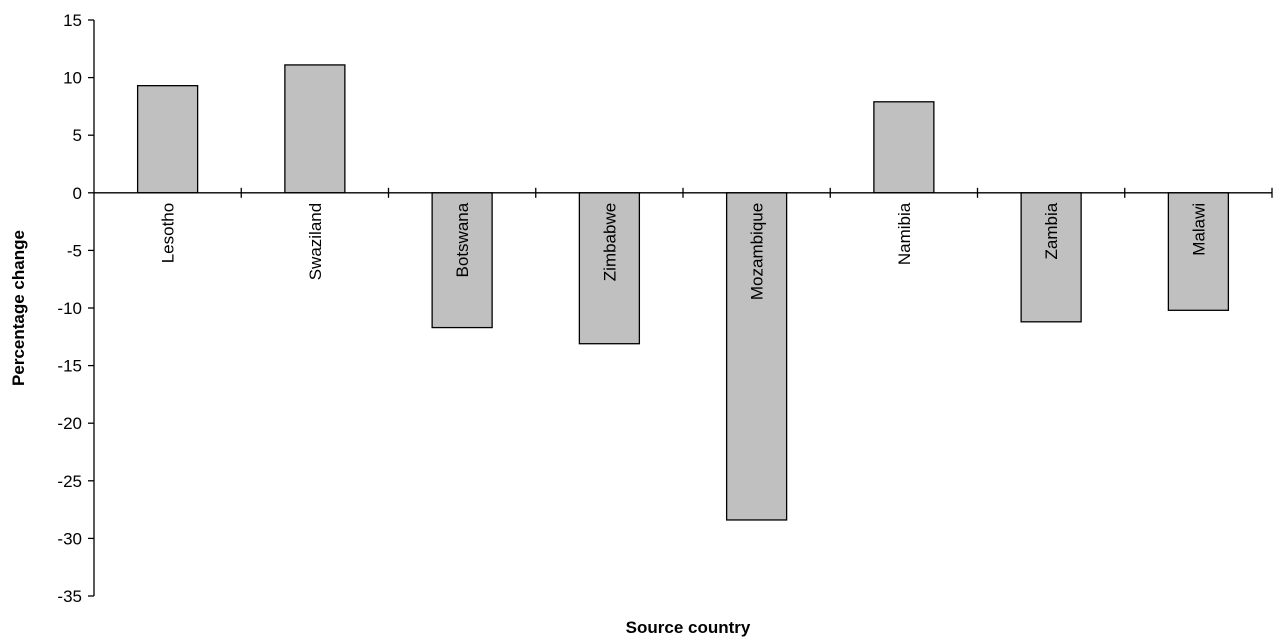  Describe the element at coordinates (69, 308) in the screenshot. I see `y-tick-label: -10` at that location.